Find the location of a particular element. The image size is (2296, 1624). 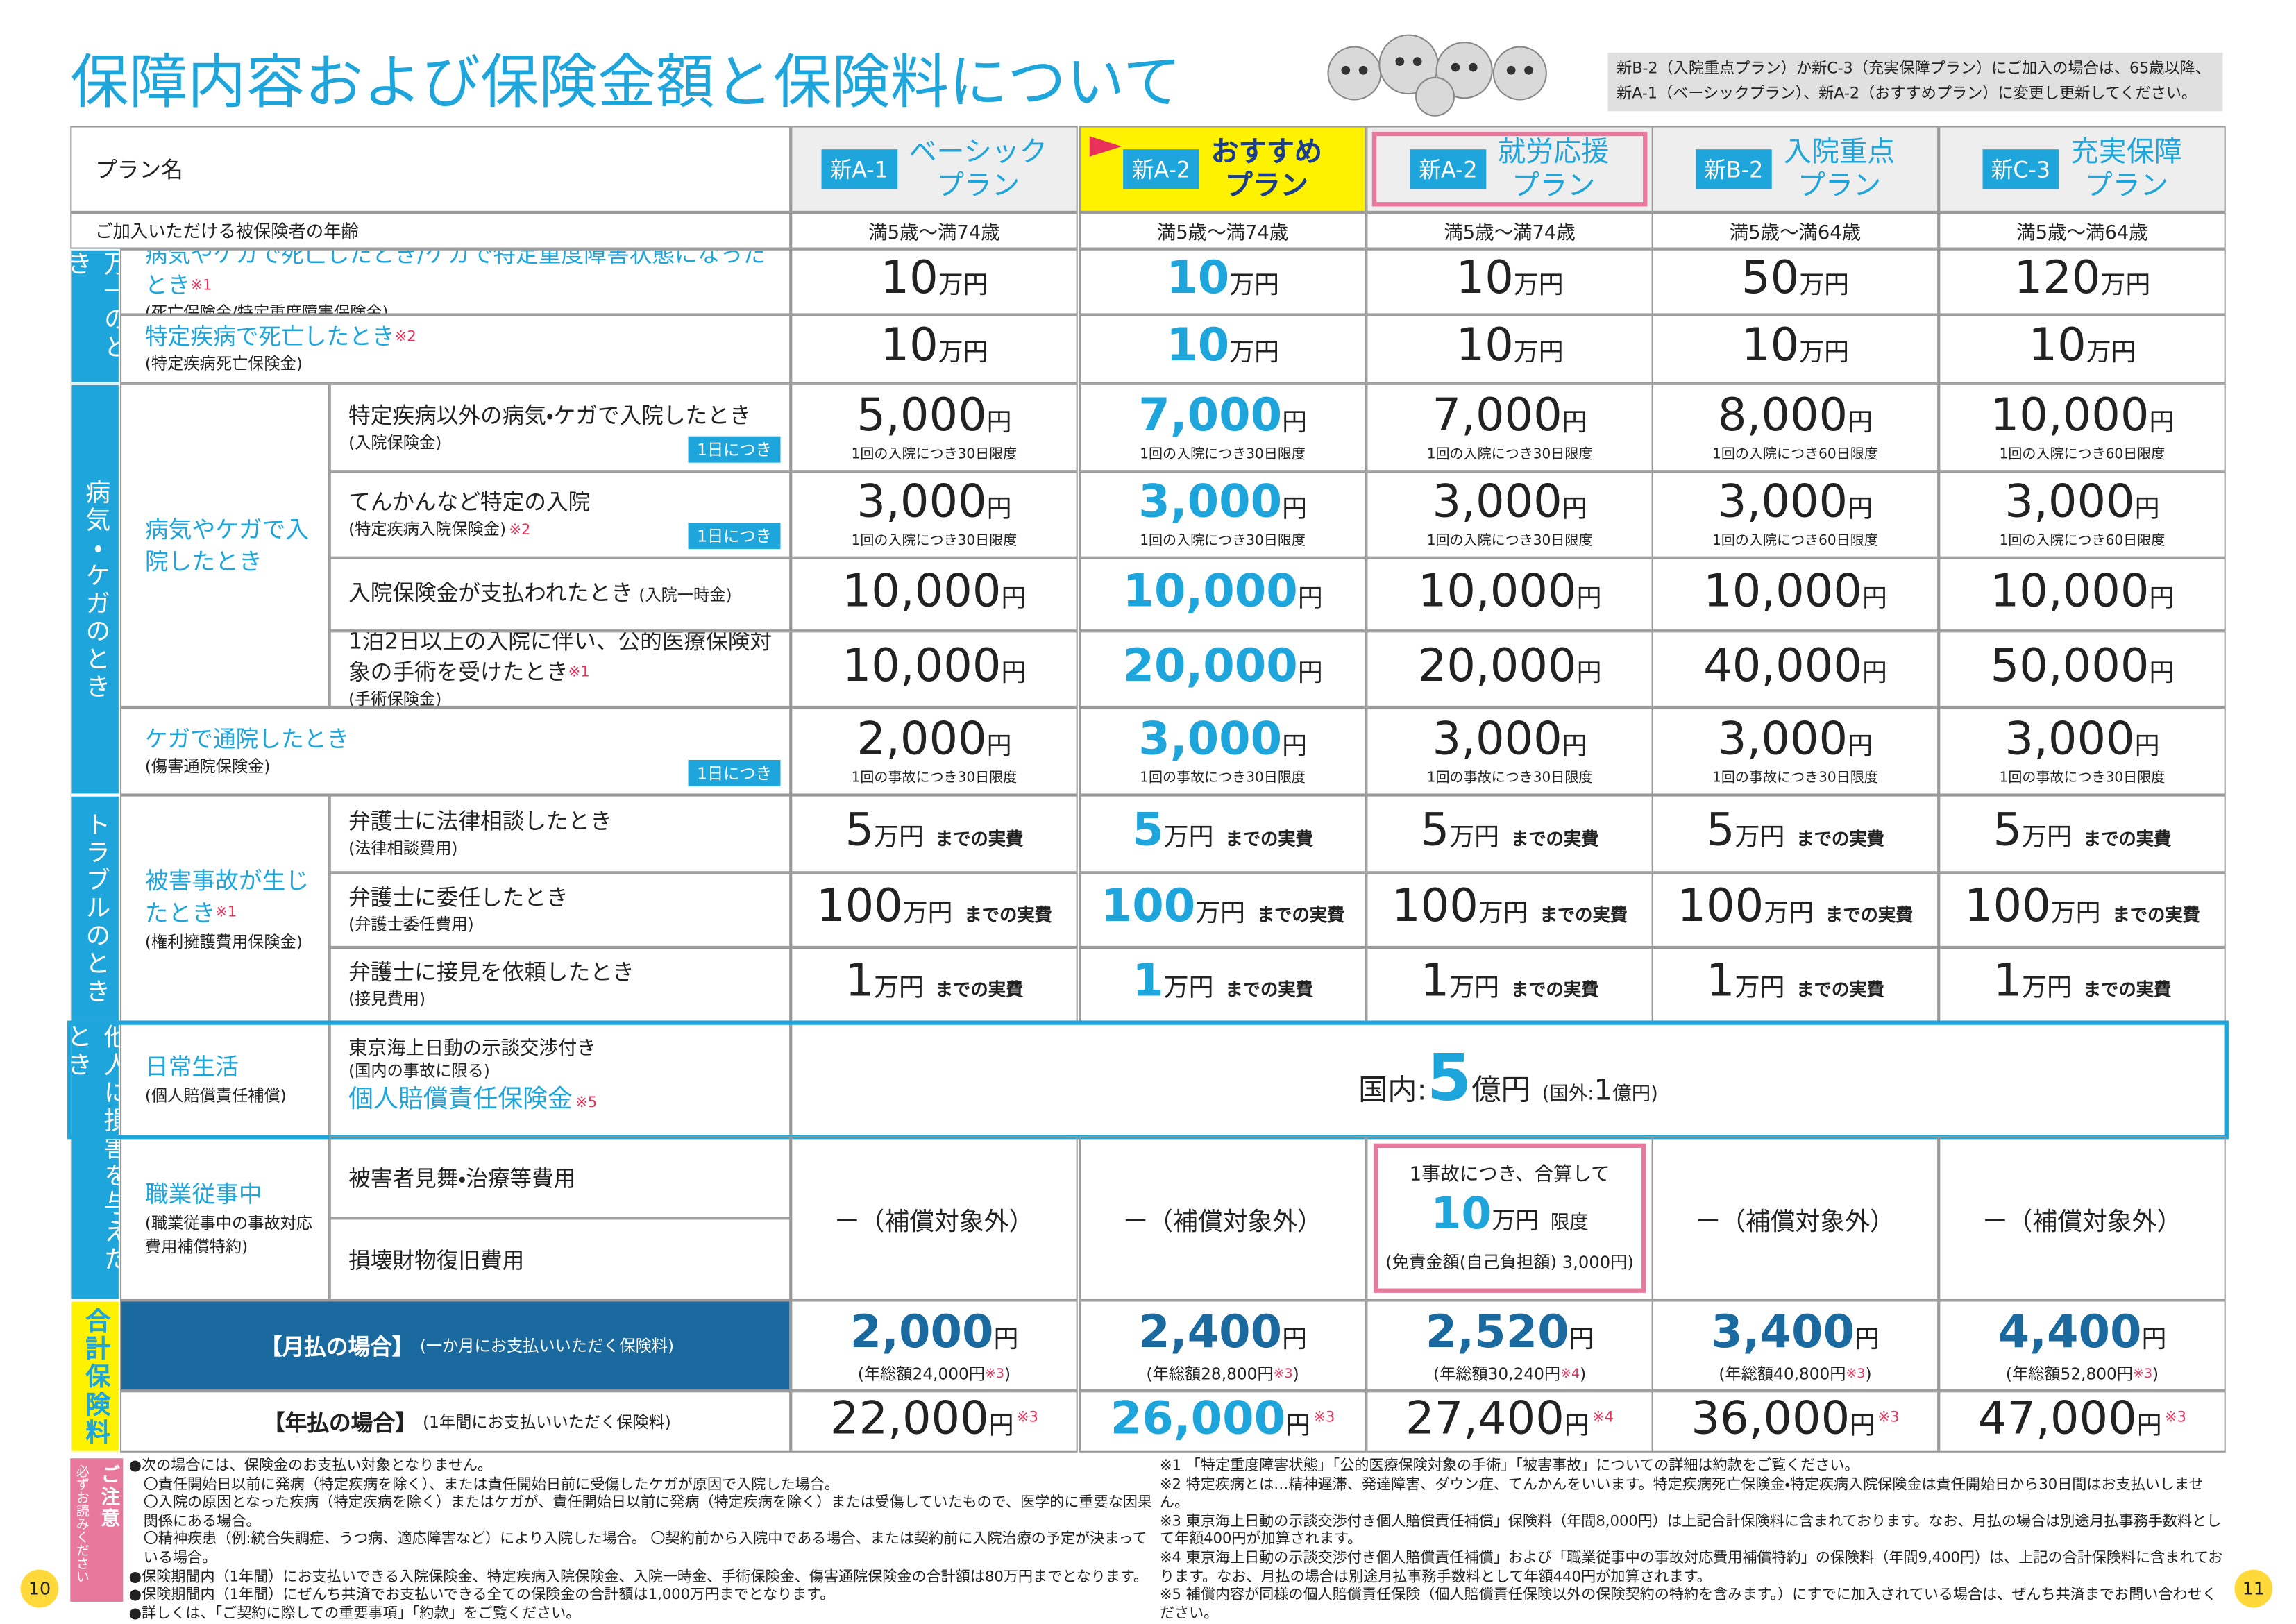

plan-name-line: プラン is located at coordinates (1840, 185).